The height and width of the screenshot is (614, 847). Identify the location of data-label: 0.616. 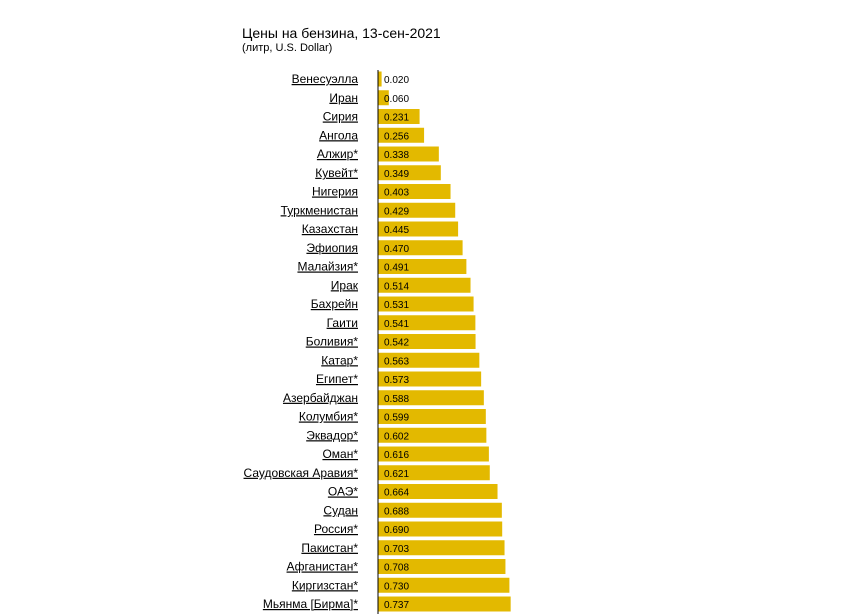
(396, 455).